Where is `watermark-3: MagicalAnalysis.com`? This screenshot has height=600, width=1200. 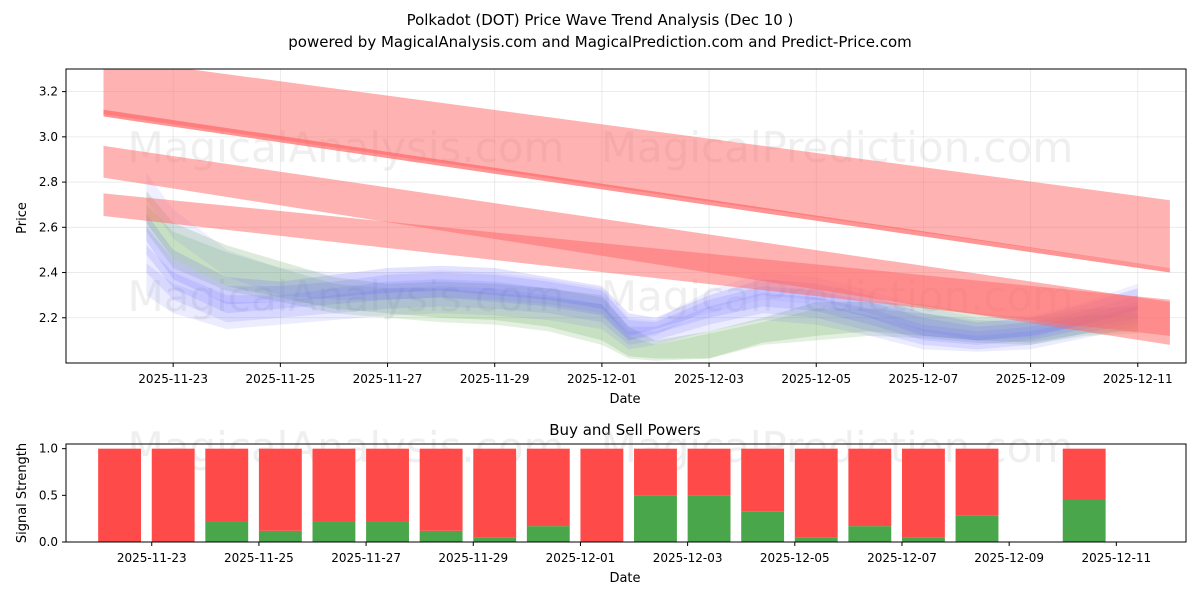 watermark-3: MagicalAnalysis.com is located at coordinates (346, 296).